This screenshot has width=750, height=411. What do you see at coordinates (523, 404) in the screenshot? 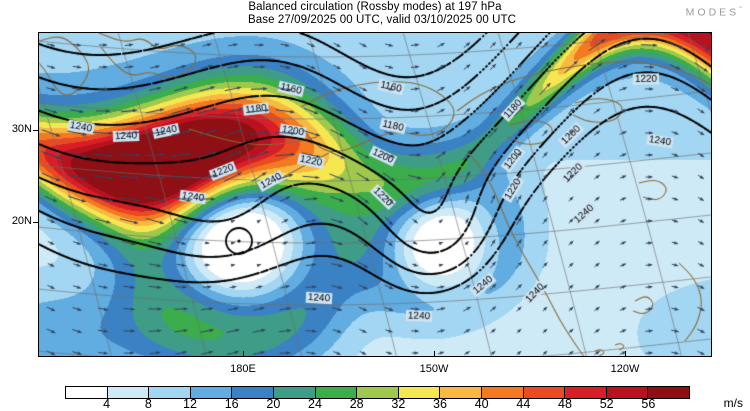
I see `colorbar-tick-label: 44` at bounding box center [523, 404].